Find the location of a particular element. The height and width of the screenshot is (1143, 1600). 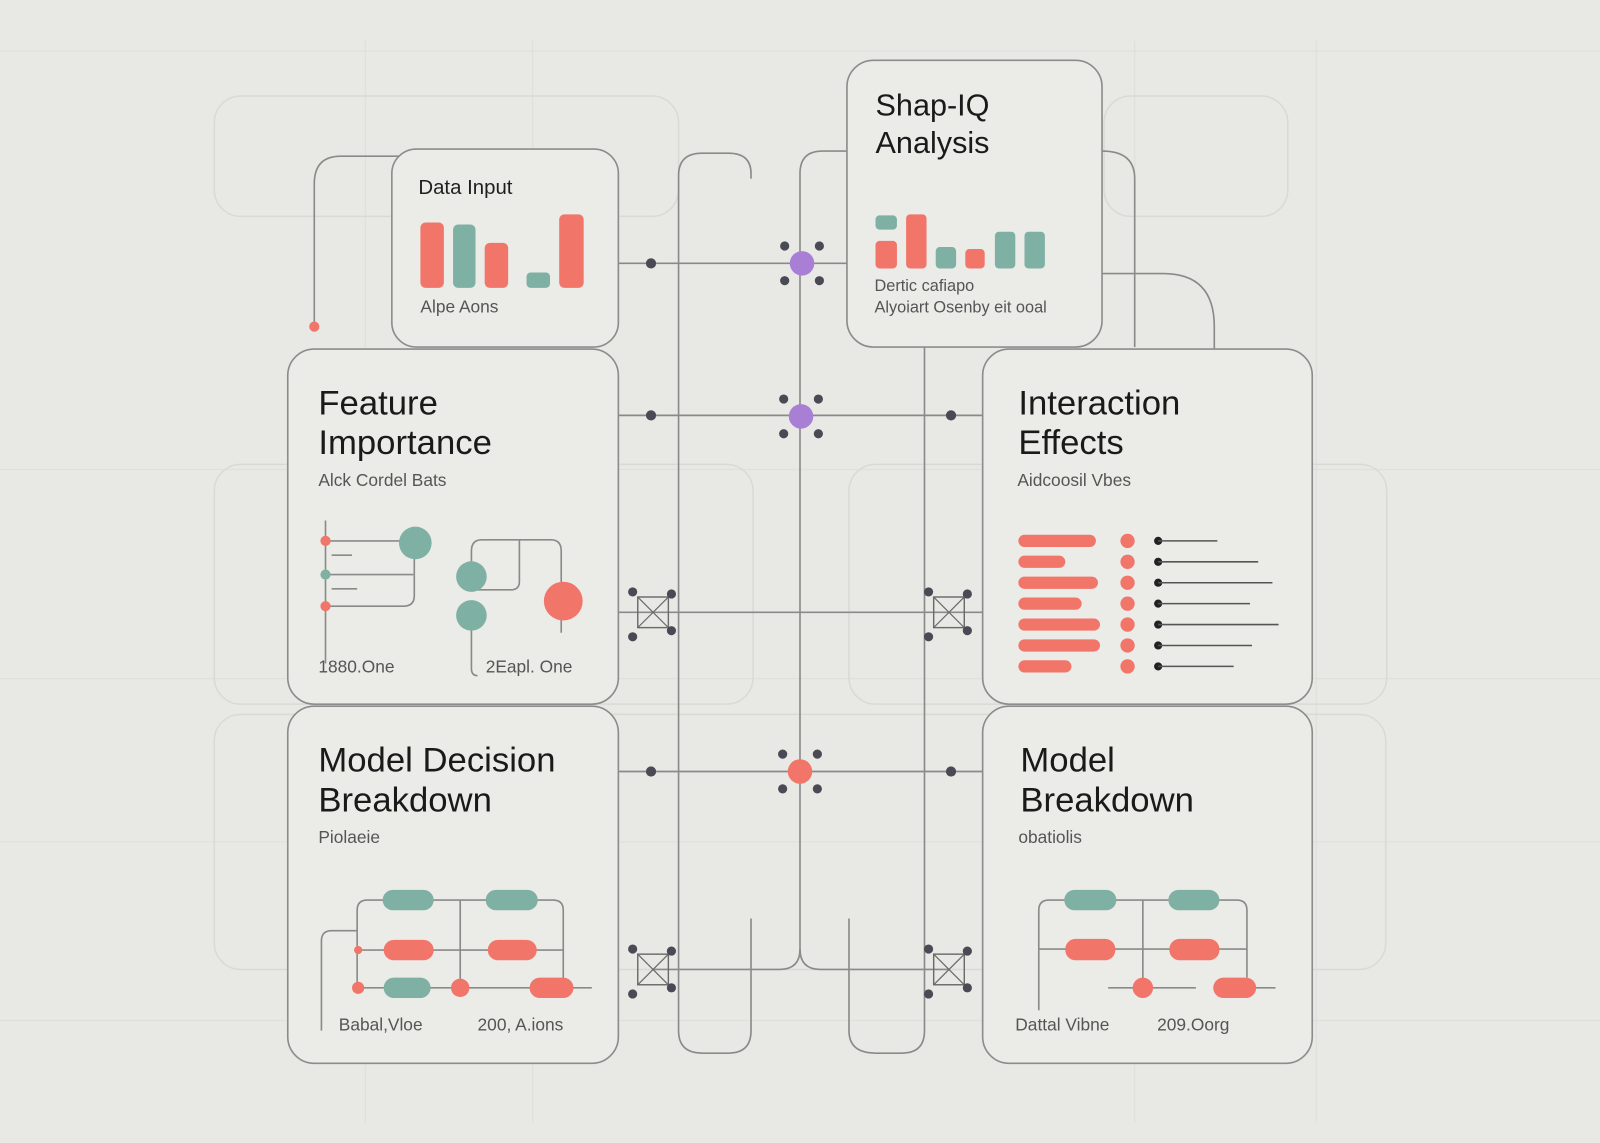

card-title-line1: Model Decision is located at coordinates (436, 761).